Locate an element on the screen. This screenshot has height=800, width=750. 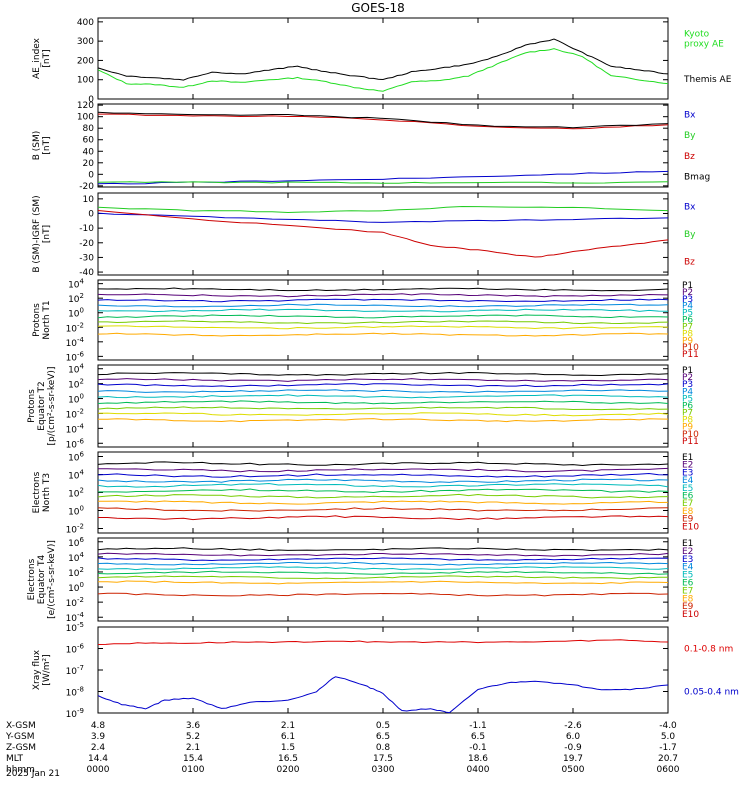
y-tick-label: 10-2 is located at coordinates (75, 529).